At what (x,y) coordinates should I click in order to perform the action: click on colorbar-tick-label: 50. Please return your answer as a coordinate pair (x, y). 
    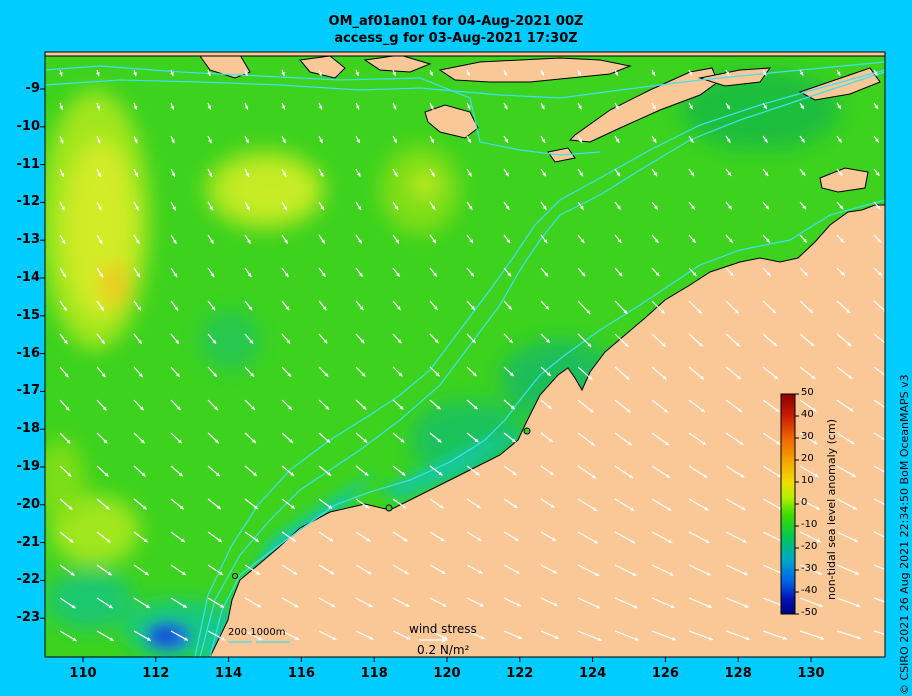
    Looking at the image, I should click on (807, 392).